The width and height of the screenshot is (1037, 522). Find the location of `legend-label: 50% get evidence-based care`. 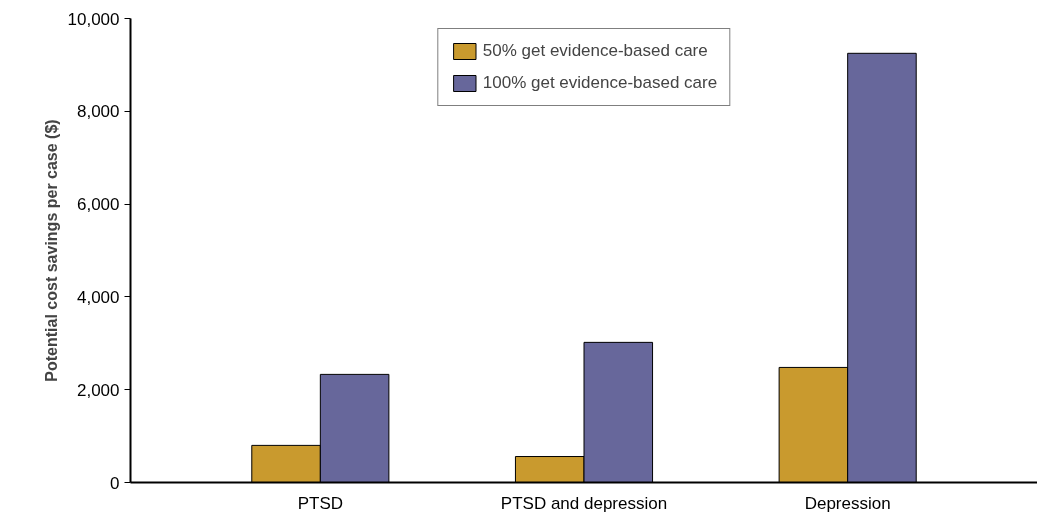

legend-label: 50% get evidence-based care is located at coordinates (595, 51).